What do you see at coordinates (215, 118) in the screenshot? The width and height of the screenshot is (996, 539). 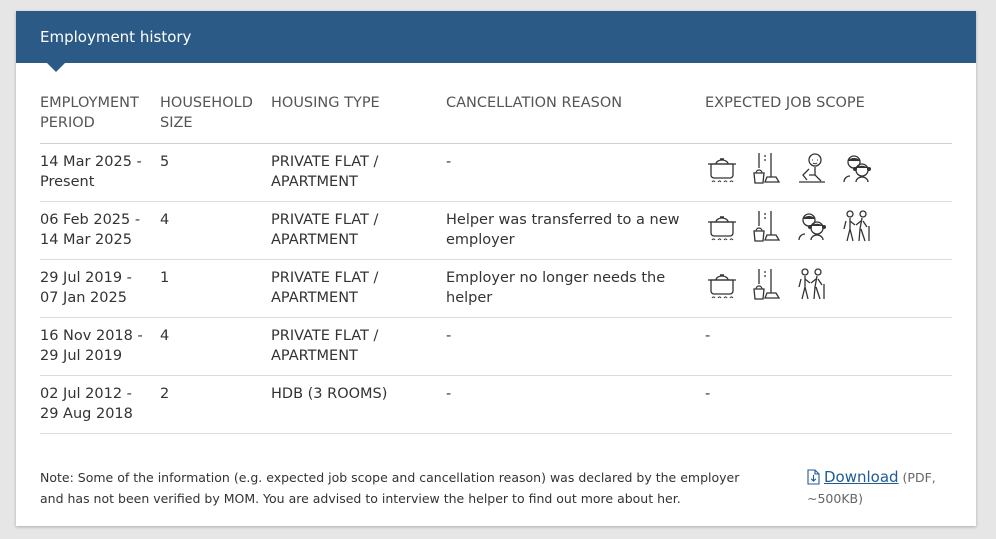 I see `header-household-size: HOUSEHOLD SIZE` at bounding box center [215, 118].